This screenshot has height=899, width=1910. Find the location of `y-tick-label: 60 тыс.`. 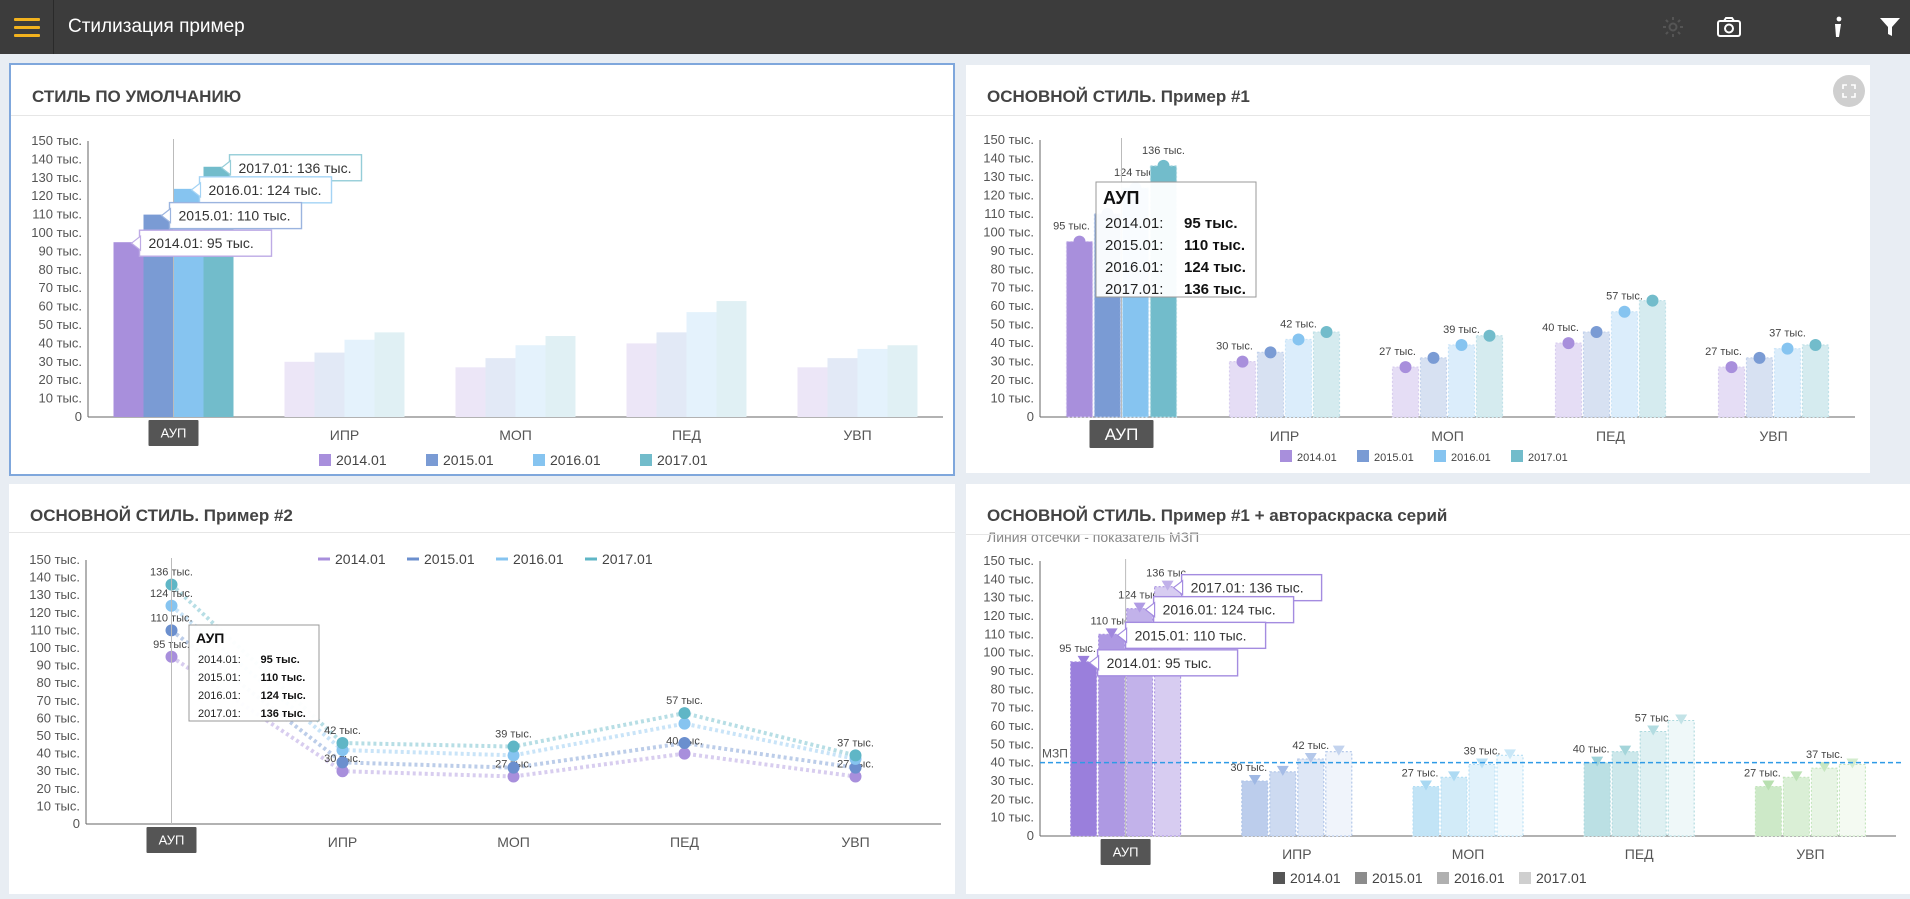

y-tick-label: 60 тыс. is located at coordinates (60, 306).